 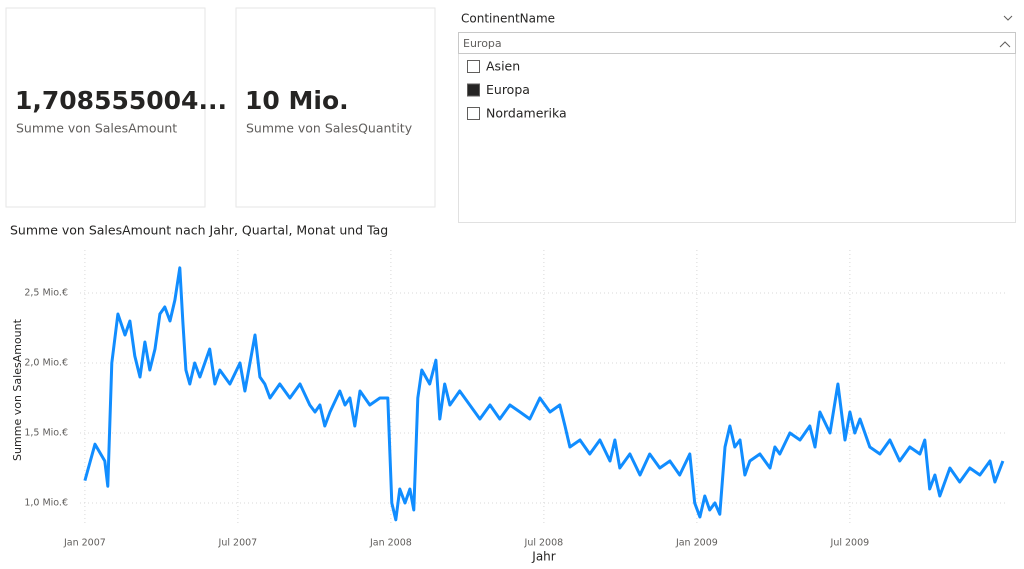 I want to click on slicer-item-label: Europa, so click(x=508, y=89).